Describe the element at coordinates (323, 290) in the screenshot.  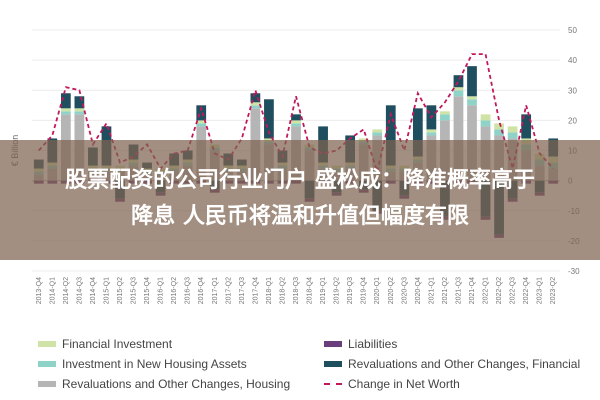
I see `x-tick-label: 2019-Q1` at that location.